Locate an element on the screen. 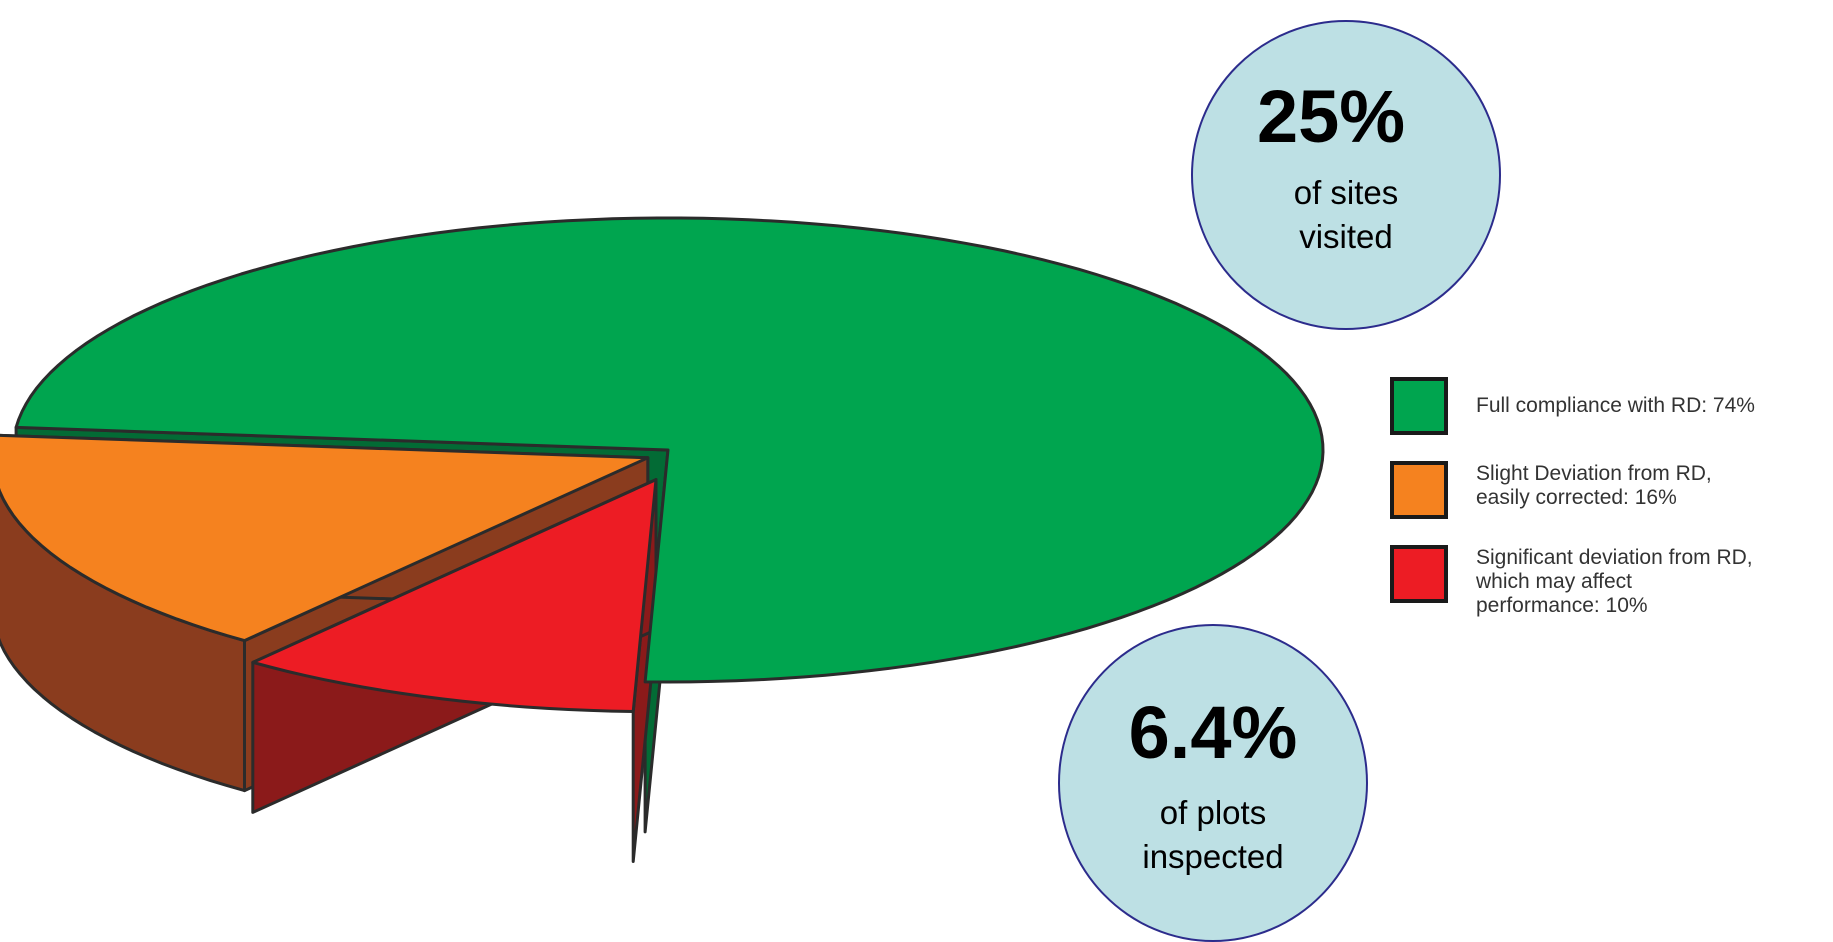 The image size is (1833, 942). sites-visited-text: of sites visited is located at coordinates (1346, 214).